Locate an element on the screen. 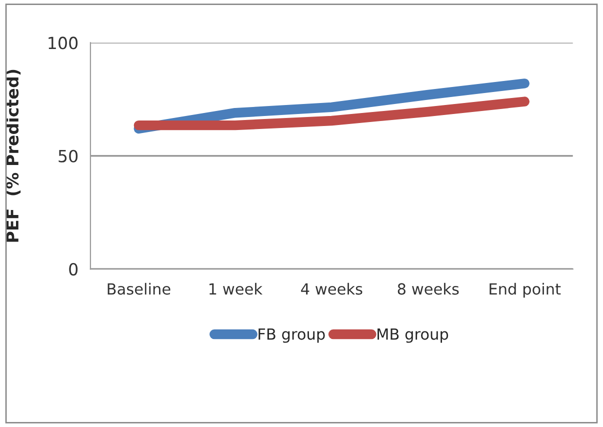  y-tick-label: 100 is located at coordinates (63, 43).